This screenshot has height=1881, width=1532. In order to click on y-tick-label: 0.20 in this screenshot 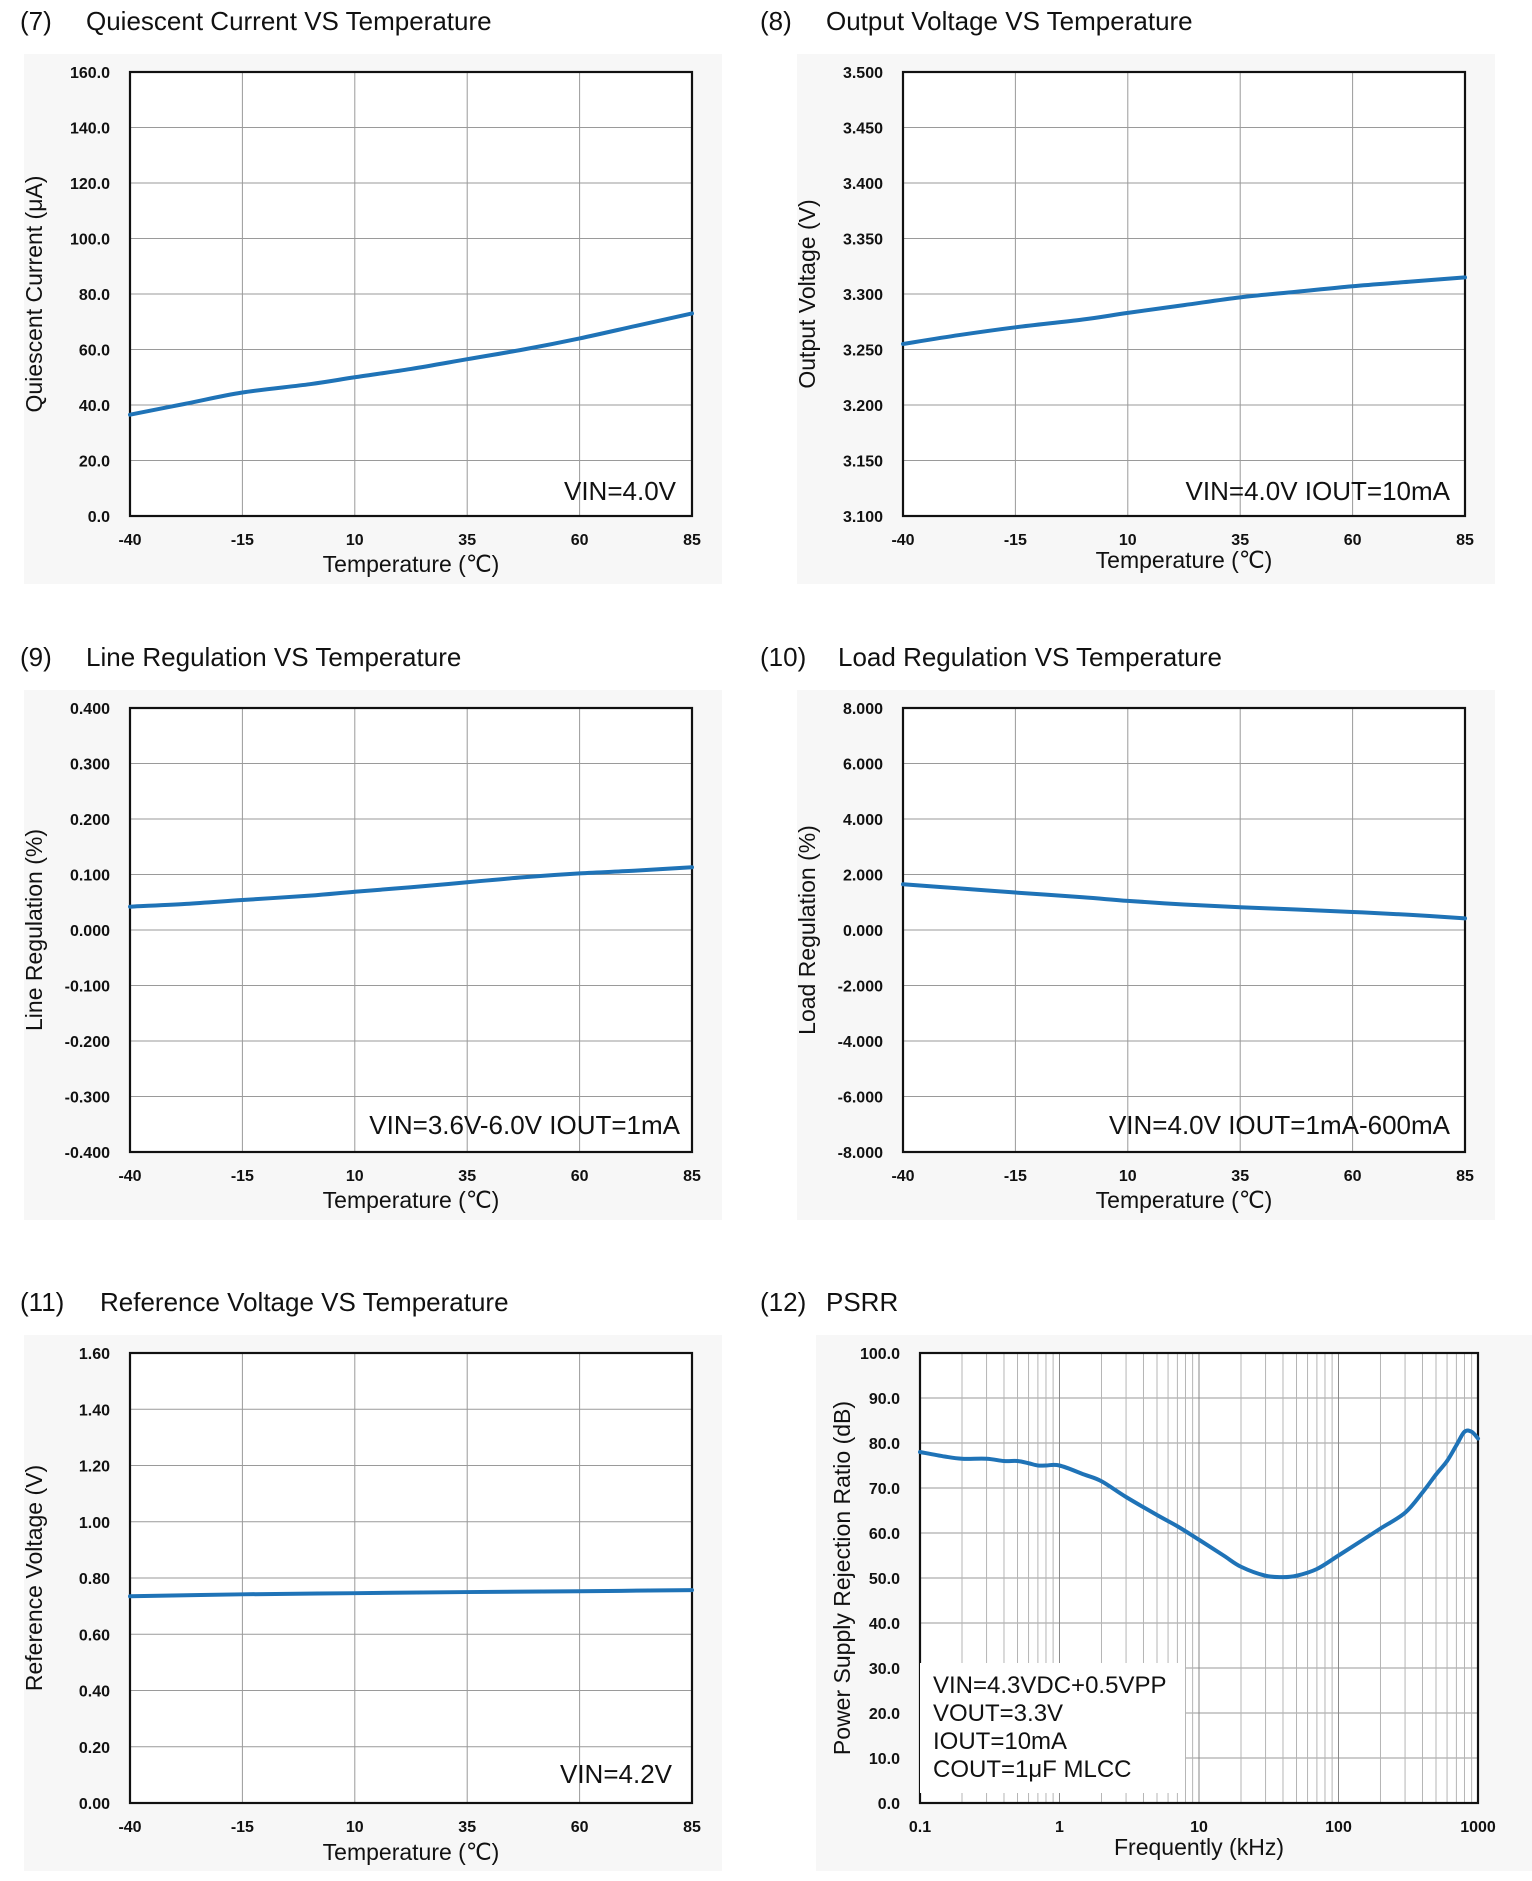, I will do `click(94, 1748)`.